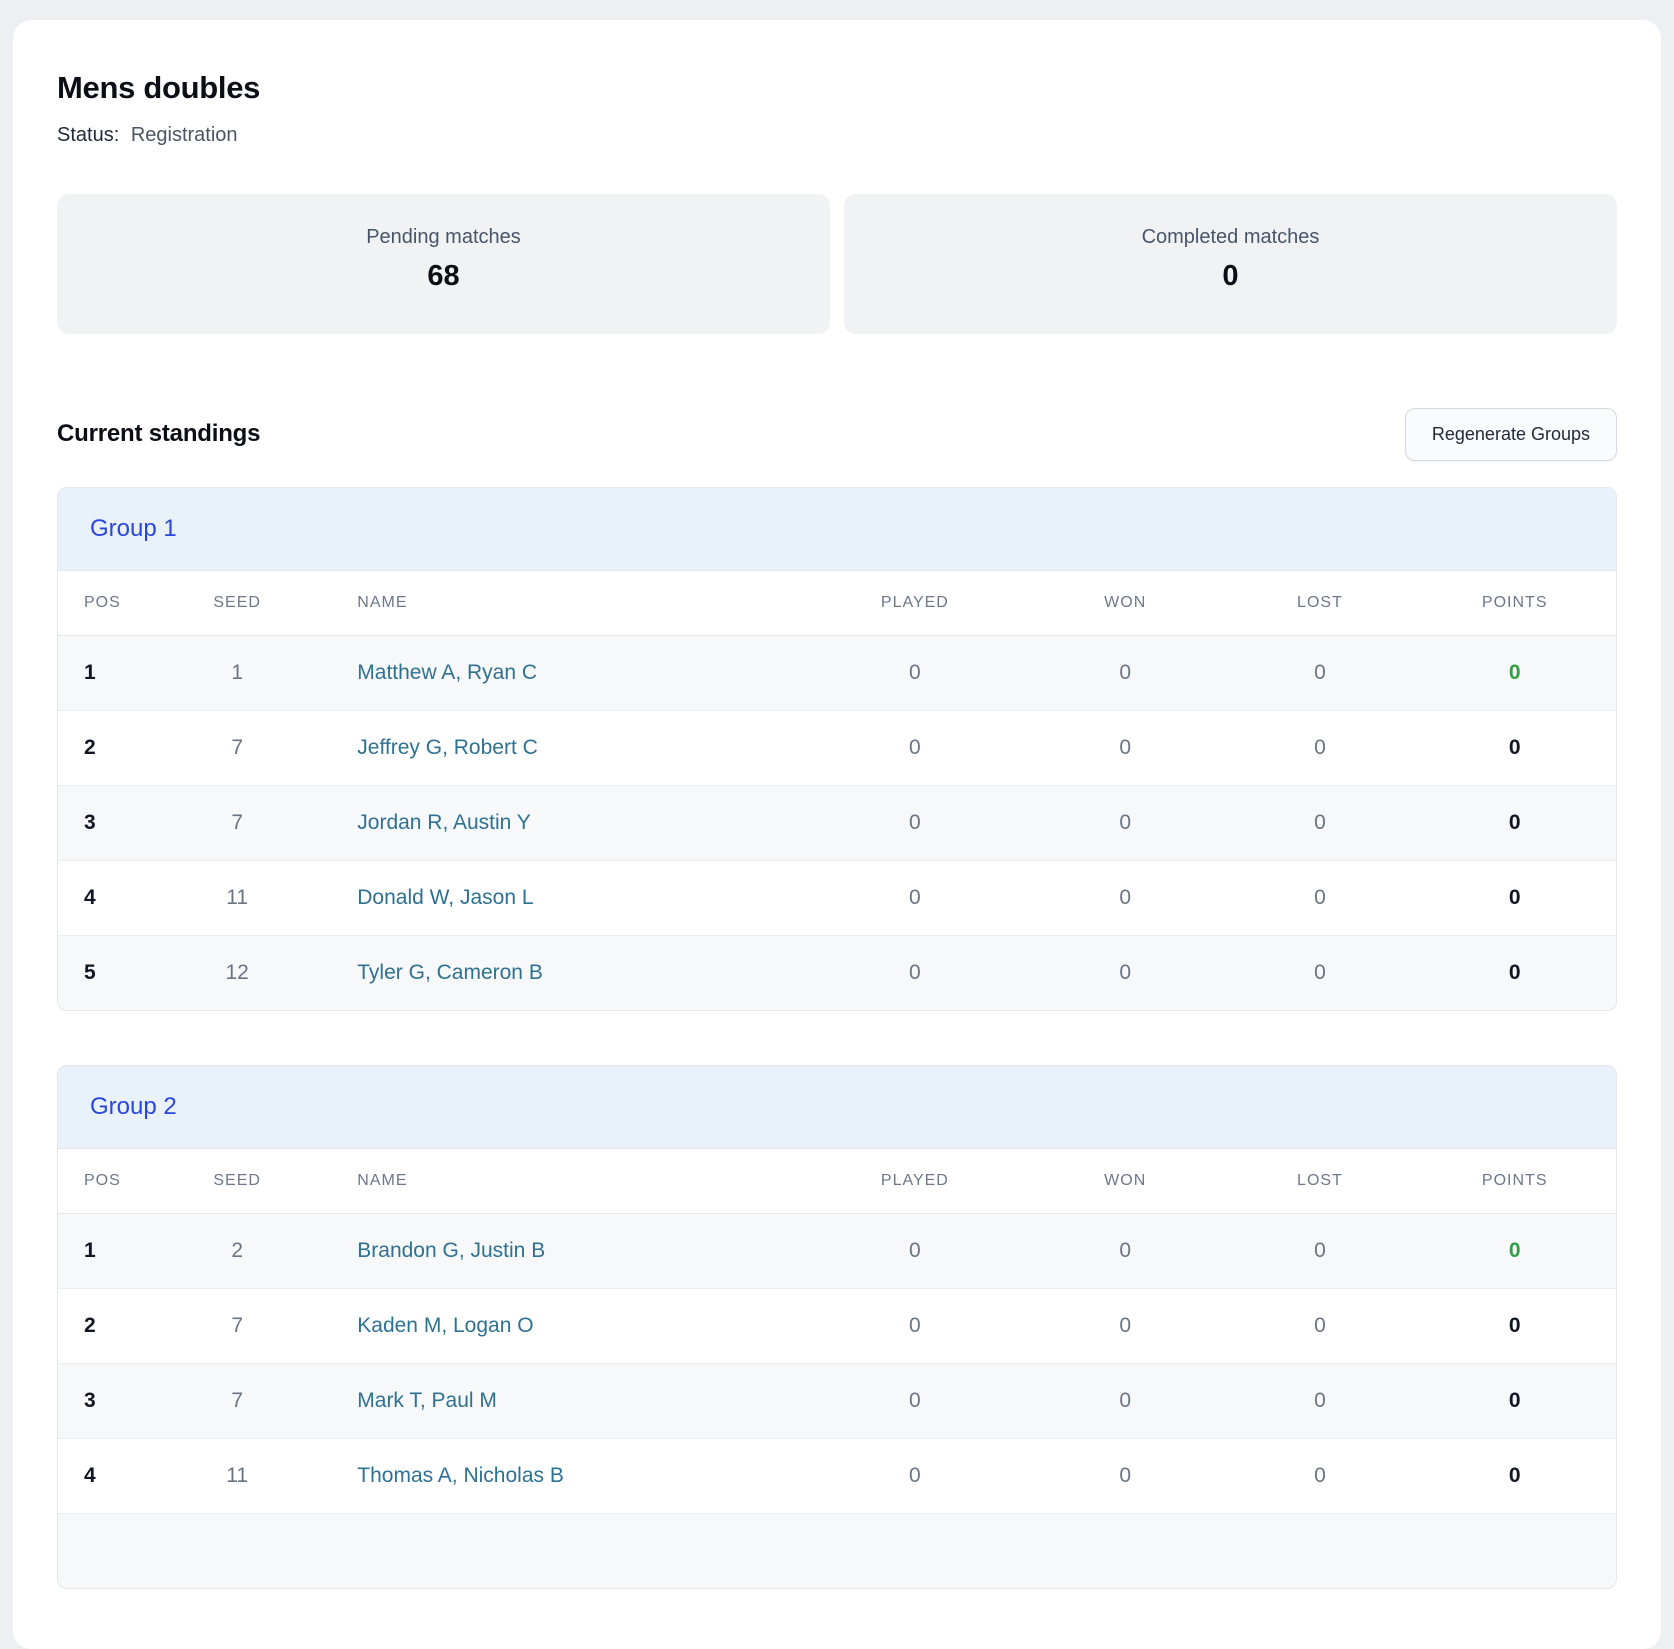 The height and width of the screenshot is (1649, 1674). I want to click on group-title: Group 2, so click(133, 1106).